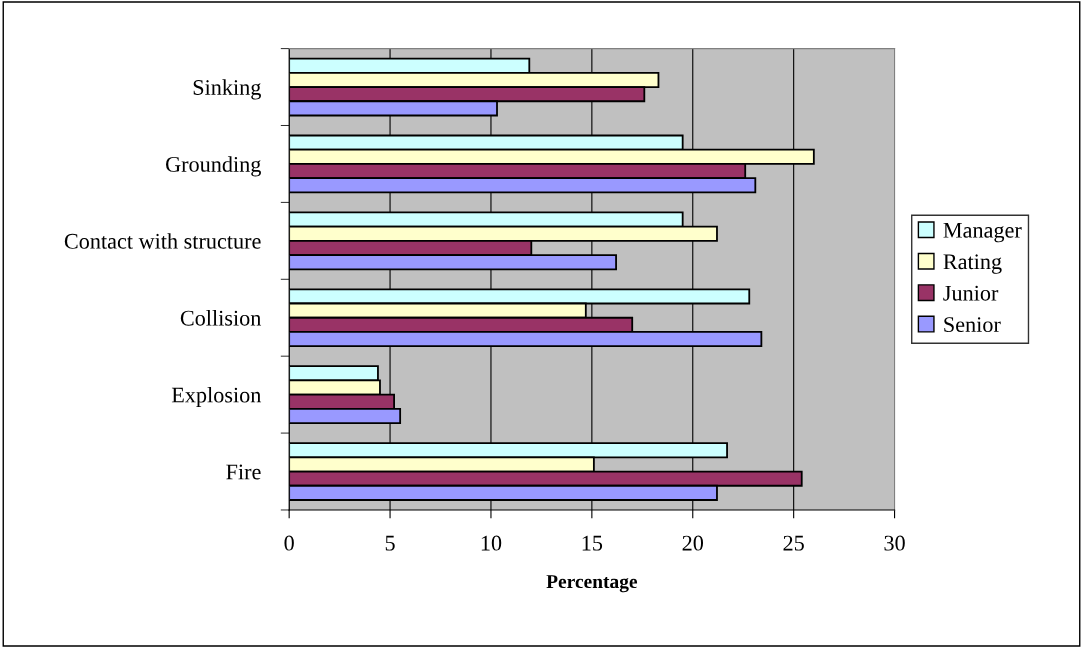 This screenshot has height=648, width=1083. What do you see at coordinates (971, 293) in the screenshot?
I see `legend-label: Junior` at bounding box center [971, 293].